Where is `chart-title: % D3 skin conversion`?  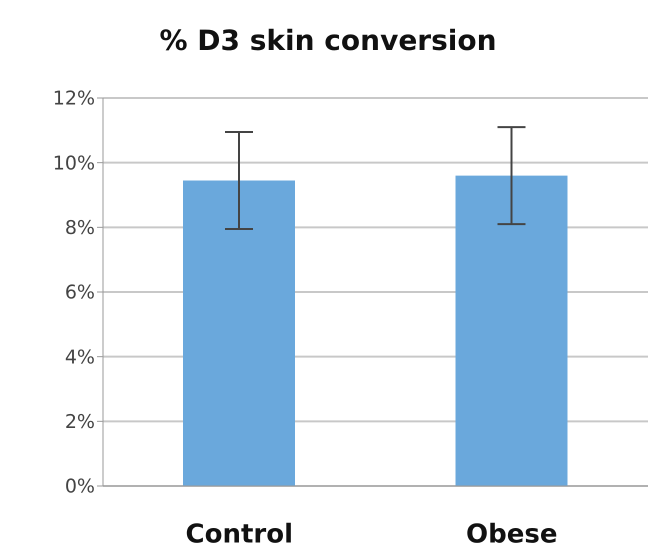
chart-title: % D3 skin conversion is located at coordinates (328, 41).